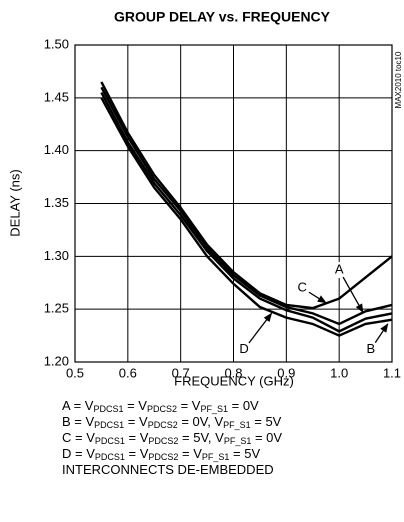 The height and width of the screenshot is (522, 404). I want to click on note: INTERCONNECTS DE-EMBEDDED, so click(168, 469).